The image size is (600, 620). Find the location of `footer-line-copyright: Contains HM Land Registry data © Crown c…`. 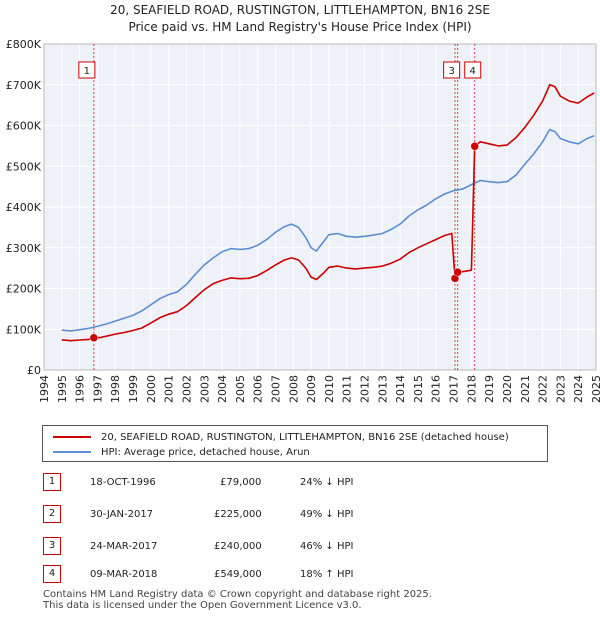

footer-line-copyright: Contains HM Land Registry data © Crown c… is located at coordinates (237, 594).